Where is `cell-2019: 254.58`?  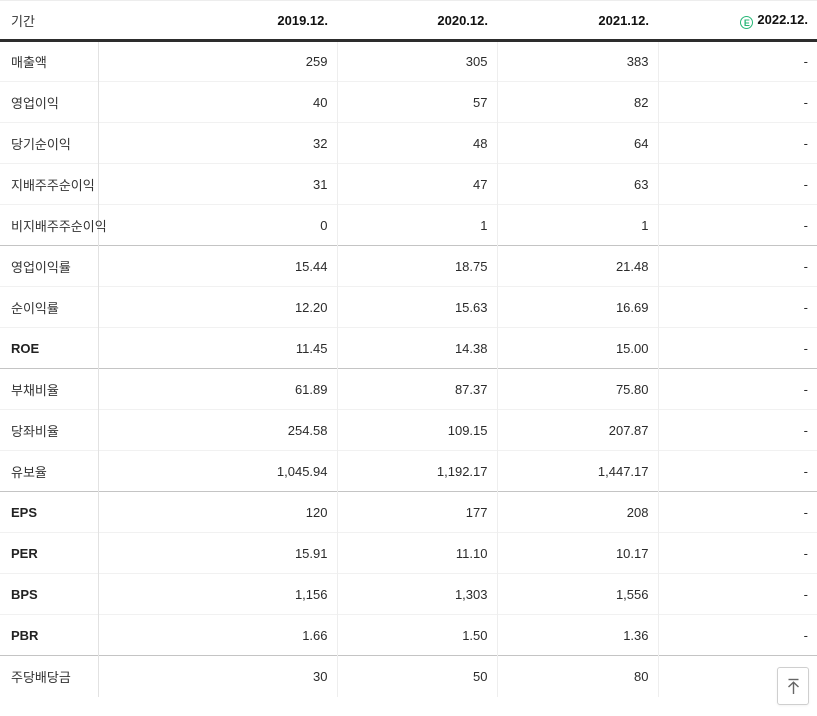 cell-2019: 254.58 is located at coordinates (217, 430).